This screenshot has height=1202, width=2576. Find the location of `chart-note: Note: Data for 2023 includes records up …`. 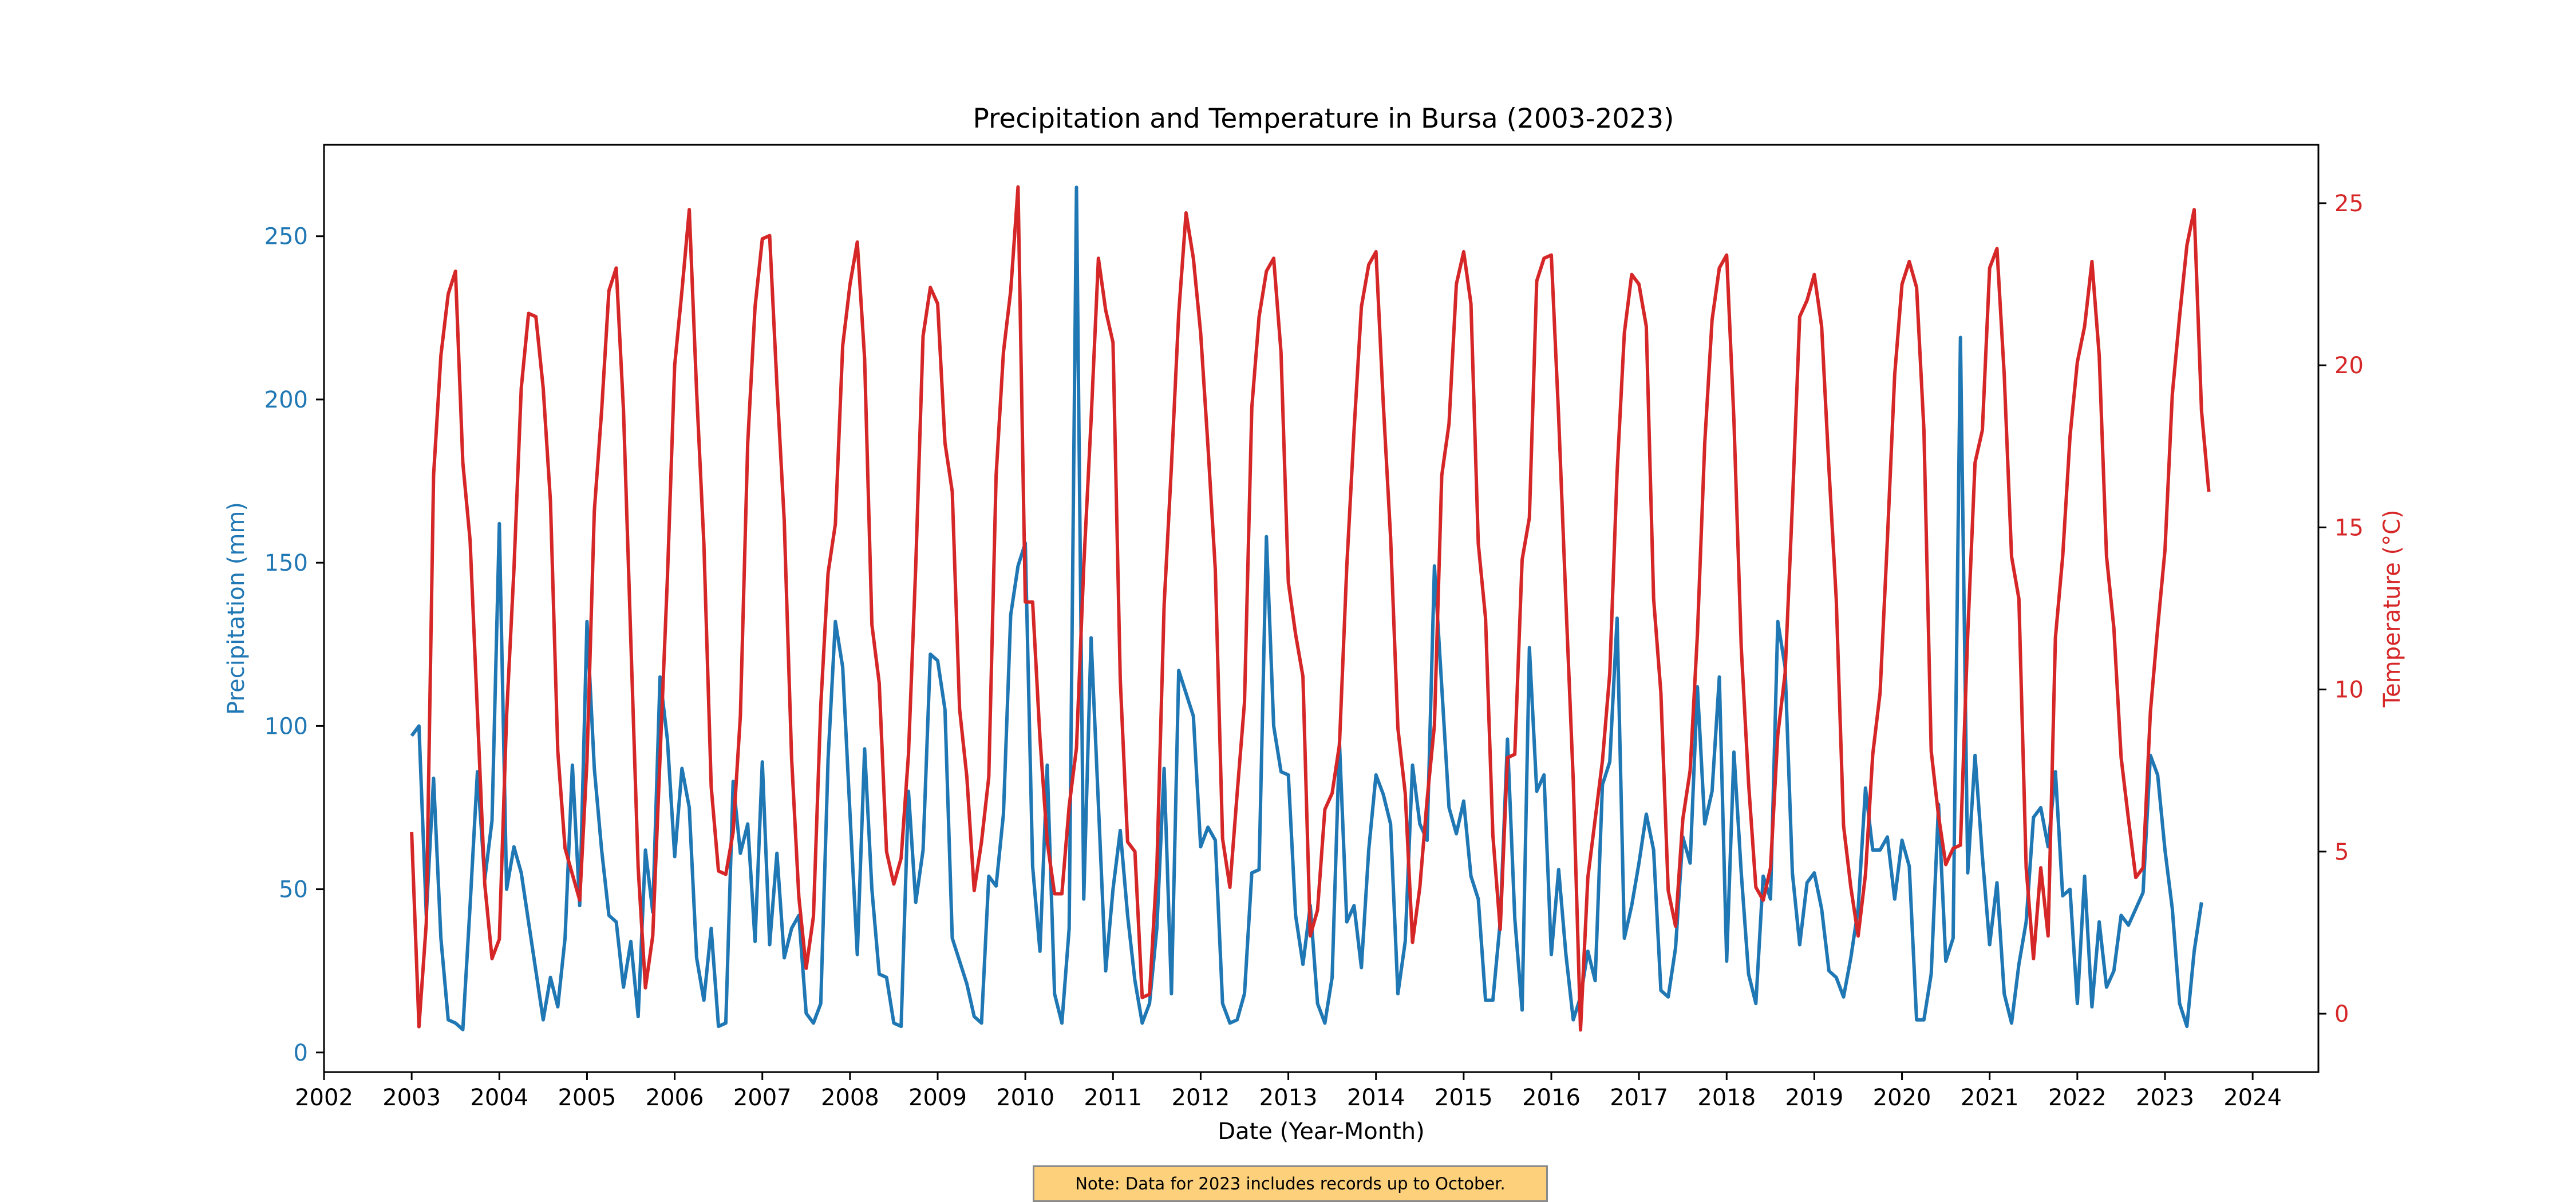

chart-note: Note: Data for 2023 includes records up … is located at coordinates (1290, 1183).